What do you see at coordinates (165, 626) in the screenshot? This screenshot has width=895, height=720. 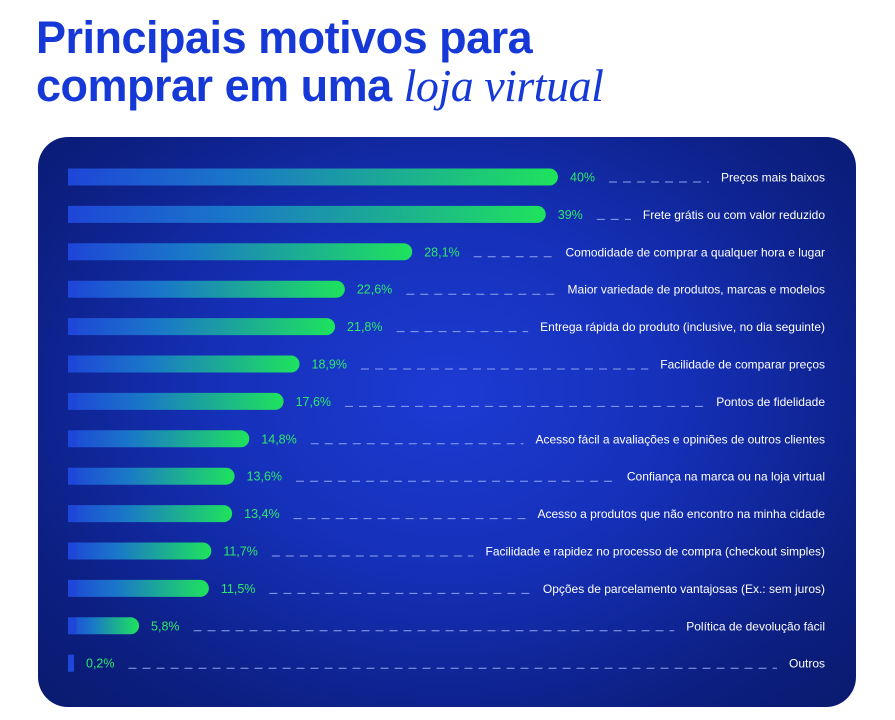 I see `value-label: 5,8%` at bounding box center [165, 626].